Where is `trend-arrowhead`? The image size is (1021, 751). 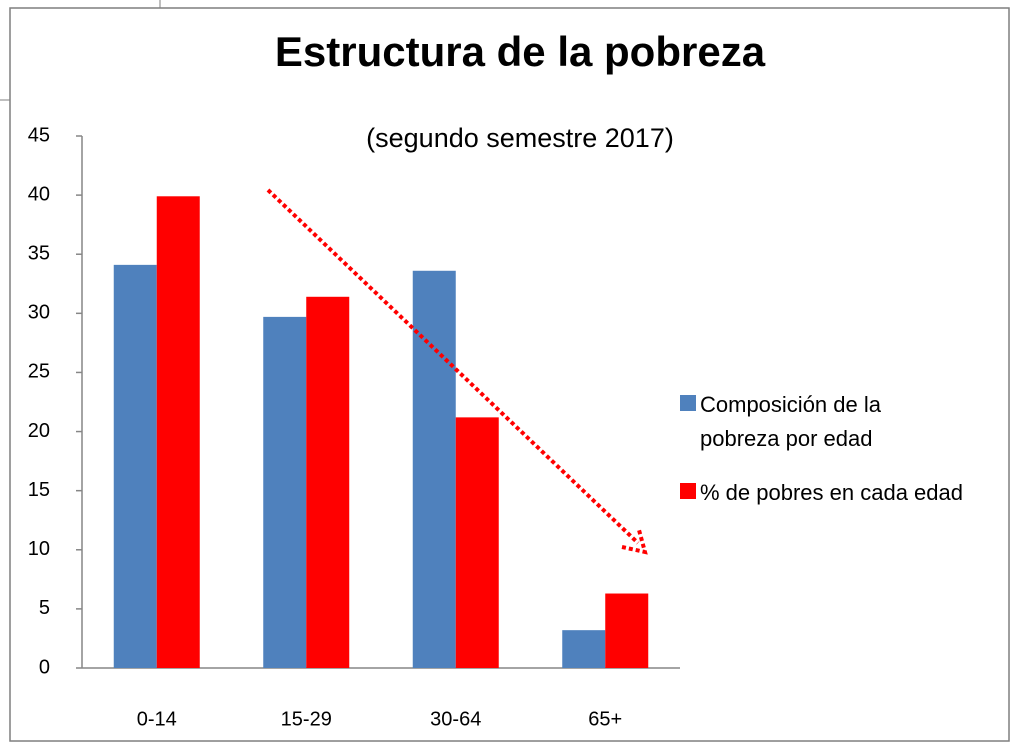 trend-arrowhead is located at coordinates (634, 542).